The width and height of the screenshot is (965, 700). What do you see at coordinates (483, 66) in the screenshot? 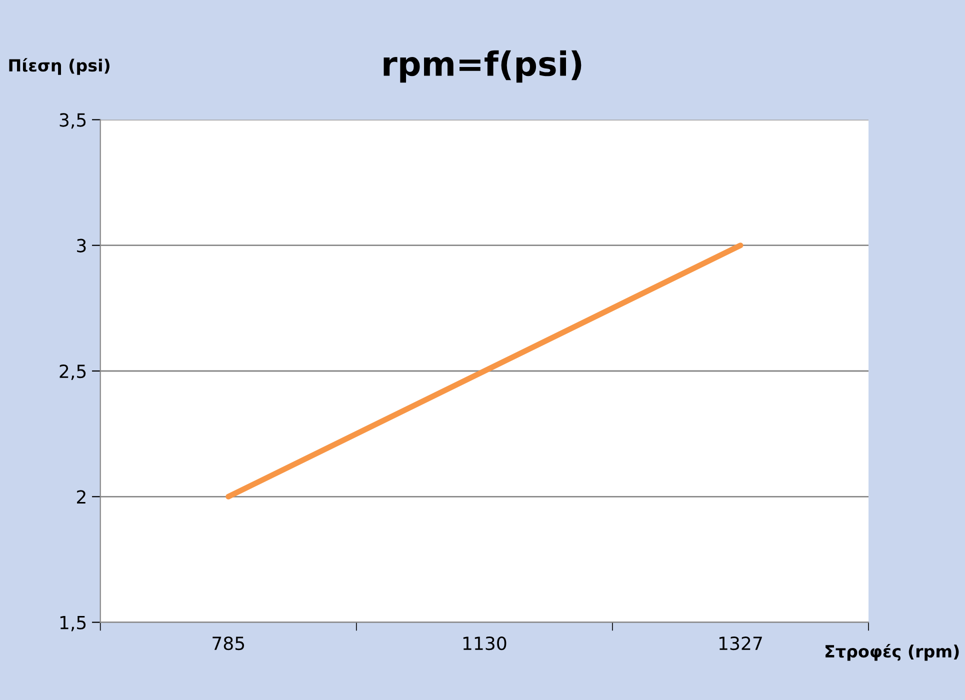
I see `chart-title: rpm=f(psi)` at bounding box center [483, 66].